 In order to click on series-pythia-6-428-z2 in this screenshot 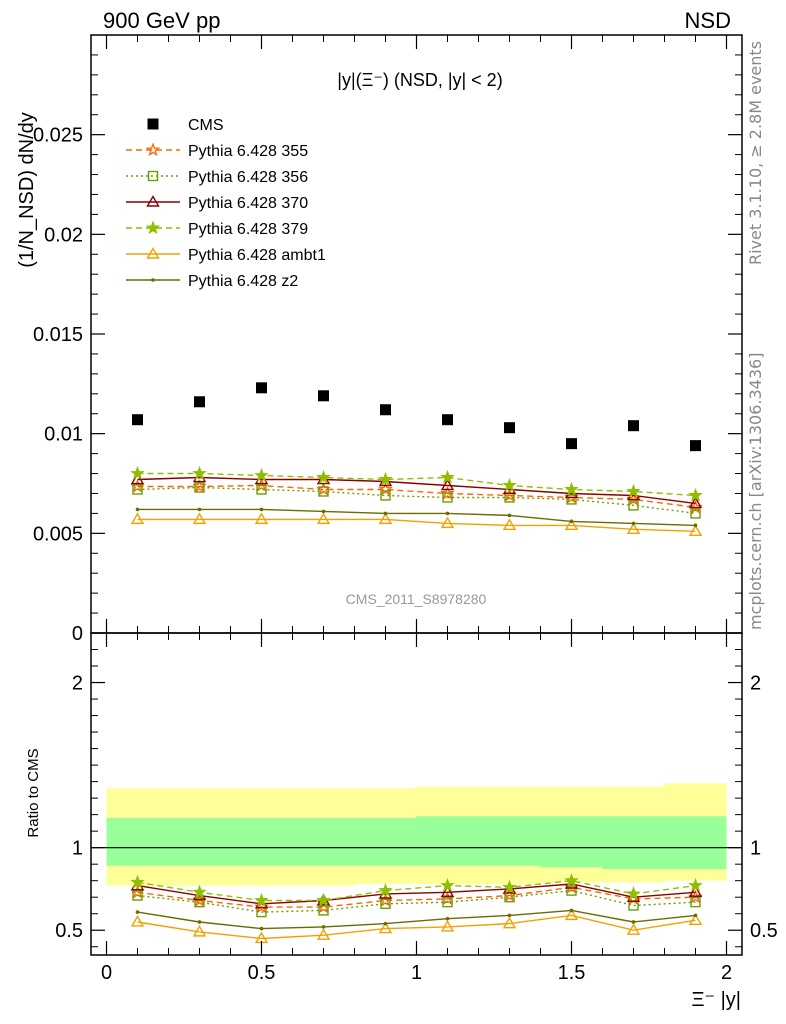, I will do `click(416, 517)`.